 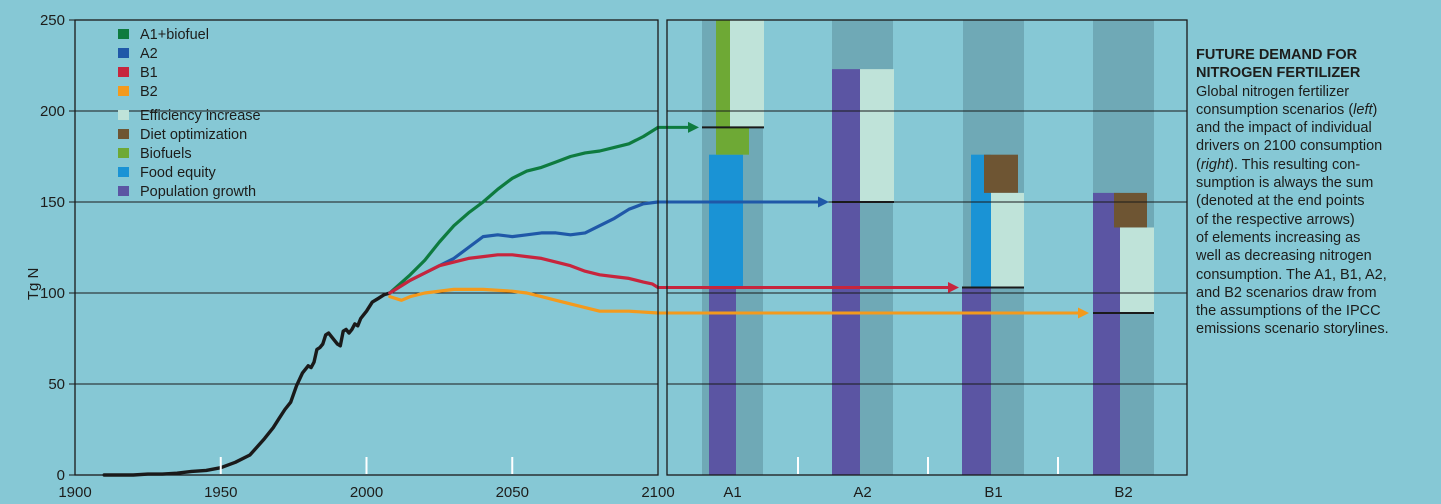 I want to click on category-label-a2: A2, so click(x=862, y=492).